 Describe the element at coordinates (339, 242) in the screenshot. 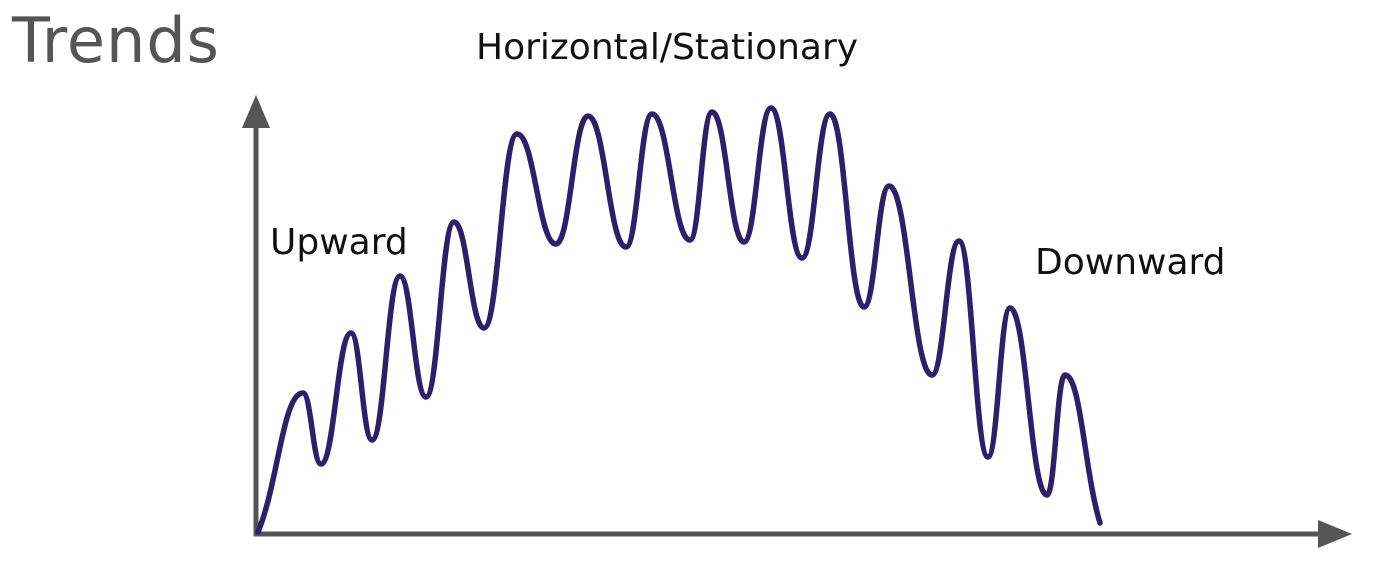

I see `label-upward: Upward` at that location.